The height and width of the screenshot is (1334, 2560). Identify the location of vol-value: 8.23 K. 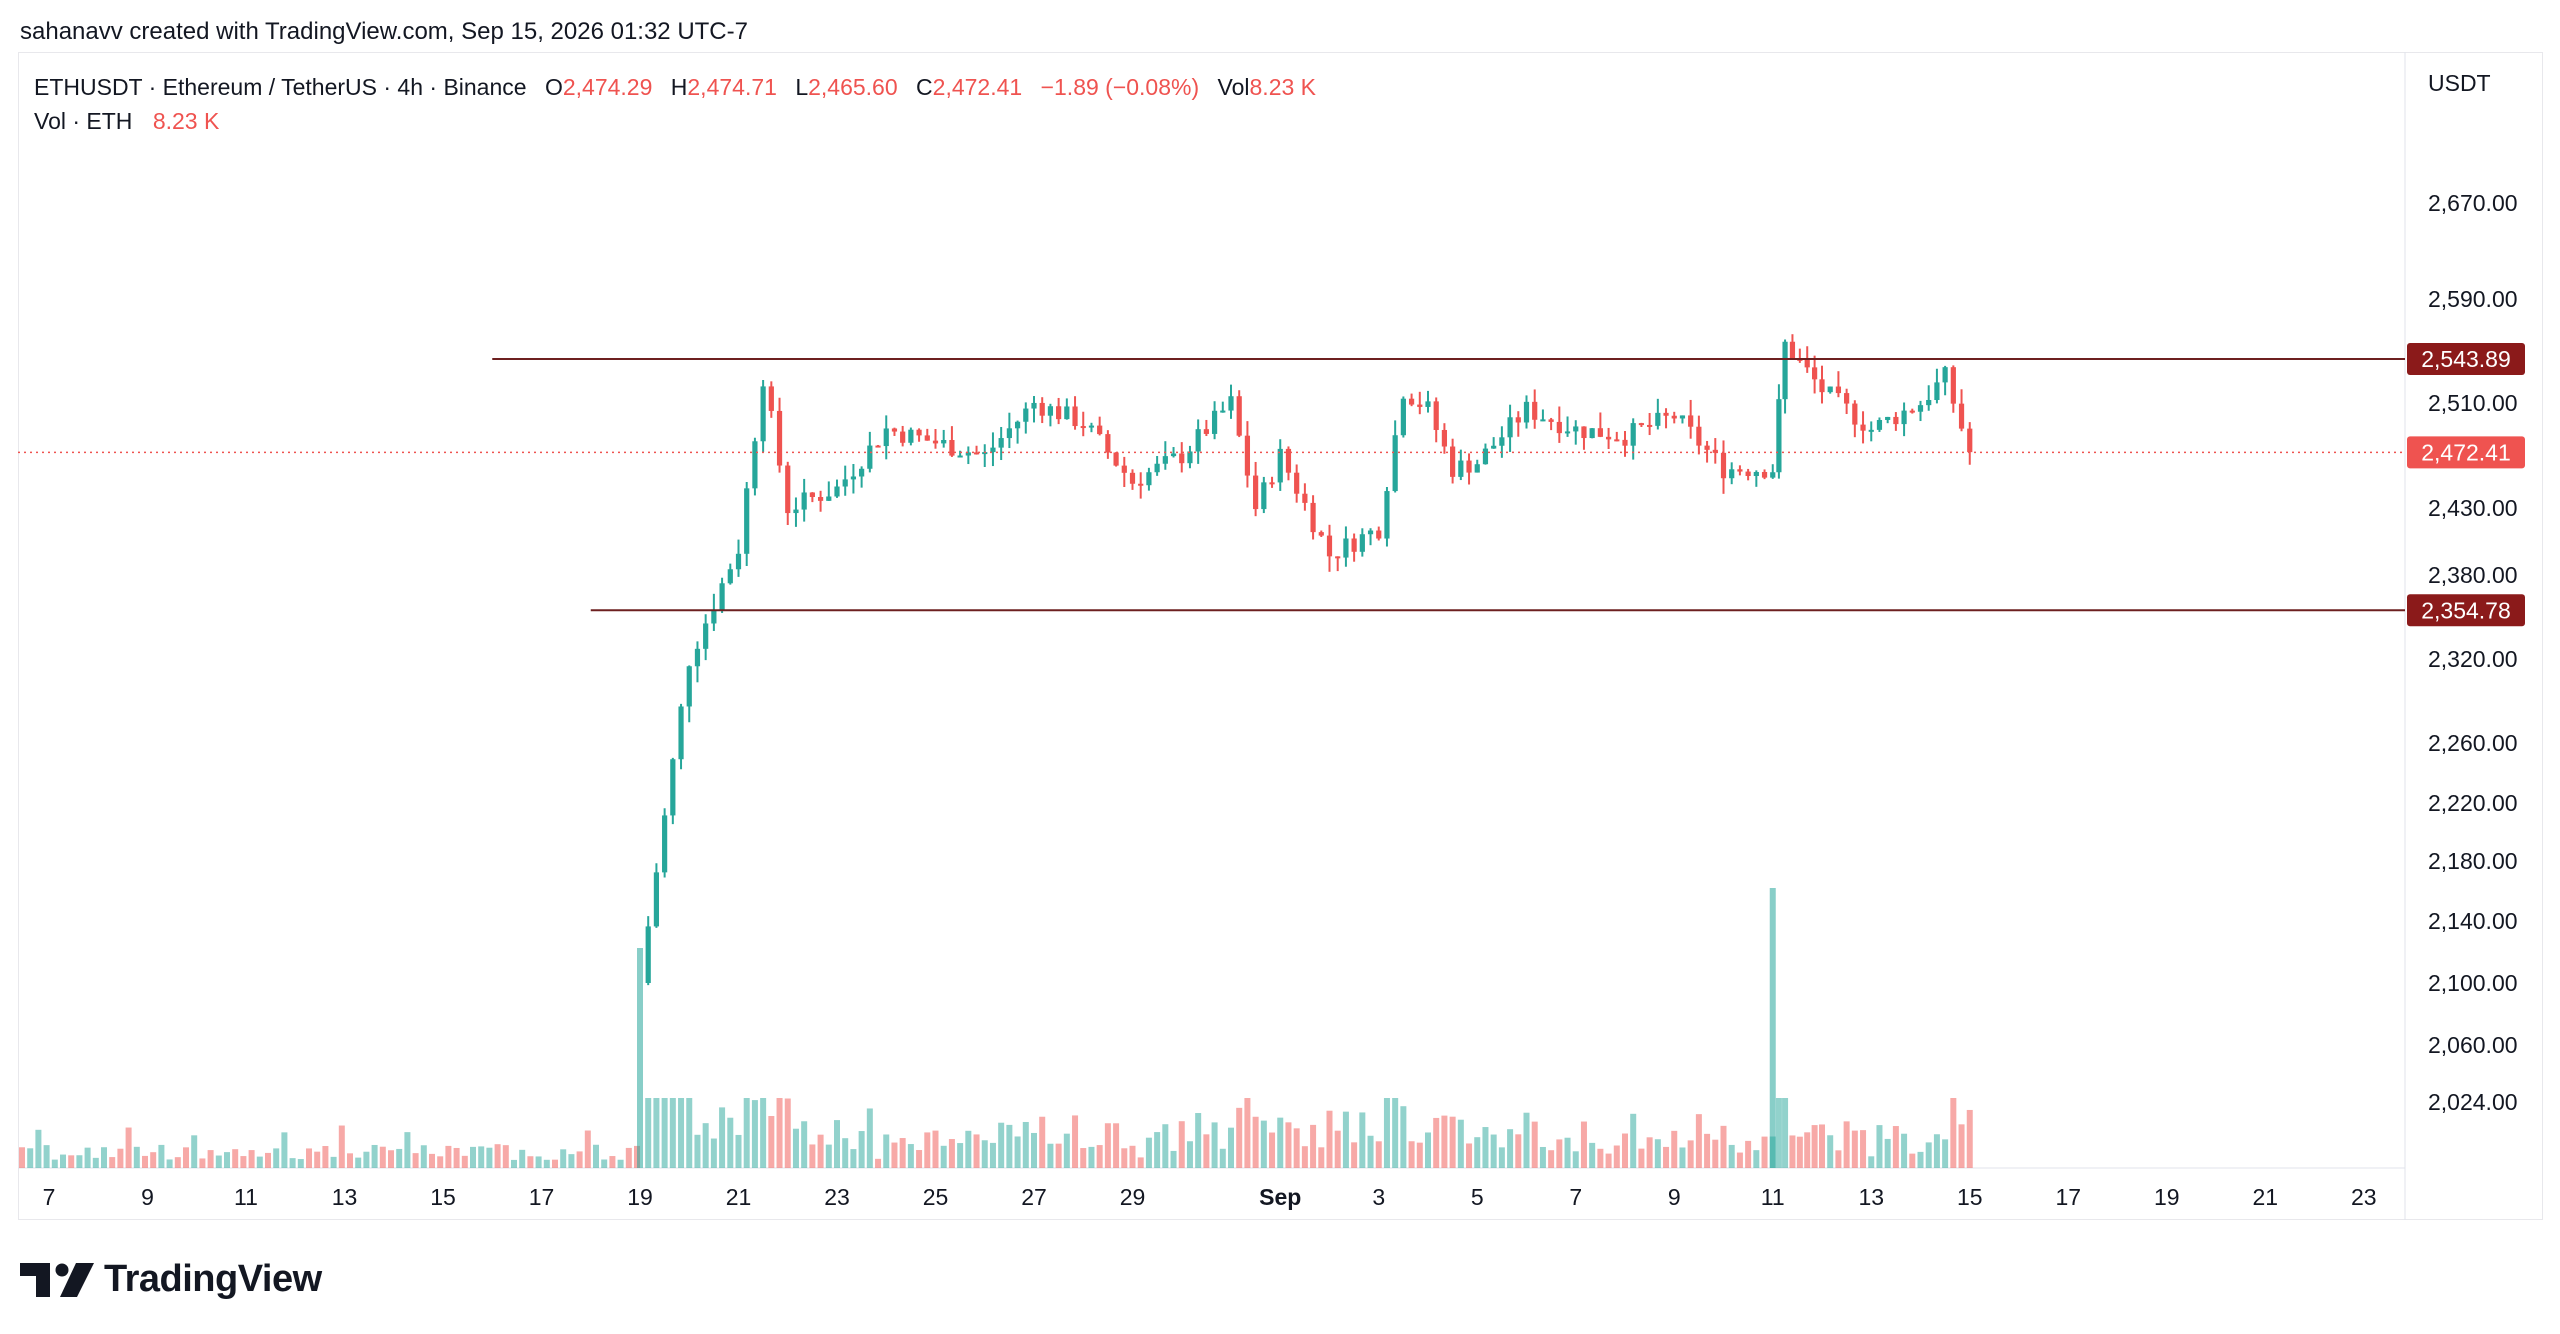
(1283, 87).